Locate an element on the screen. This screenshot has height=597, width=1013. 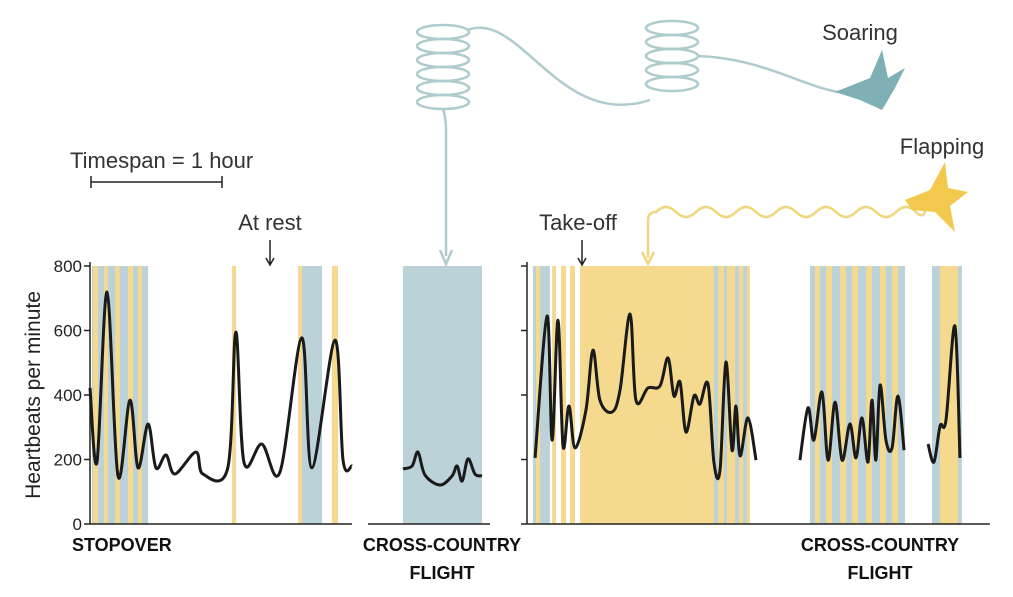
at-rest-label: At rest is located at coordinates (270, 222).